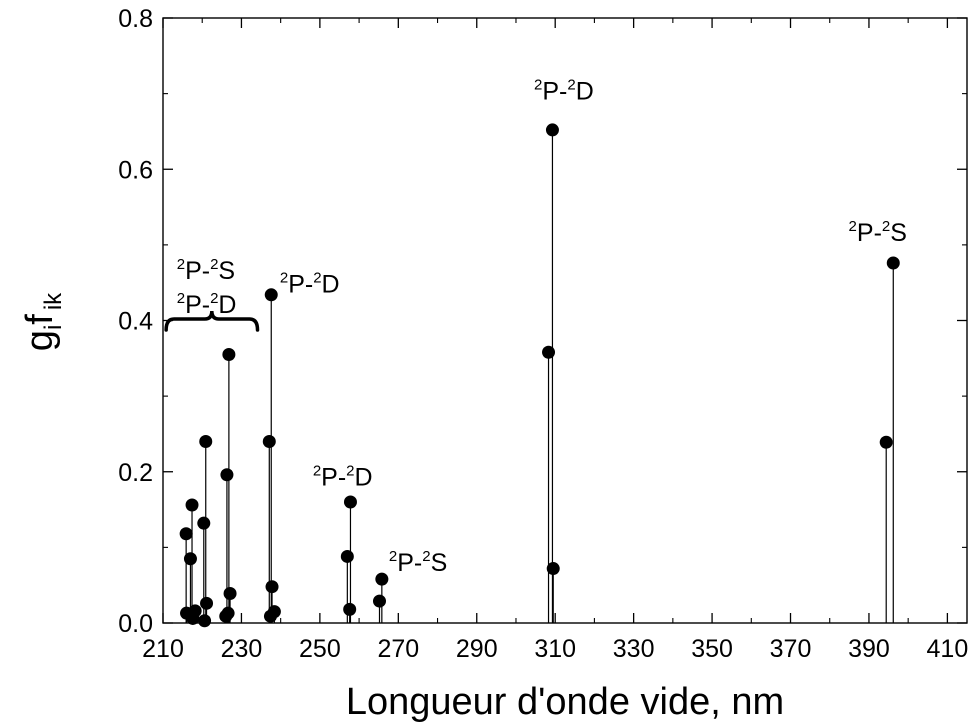 The width and height of the screenshot is (979, 724). What do you see at coordinates (634, 649) in the screenshot?
I see `x-tick-label: 330` at bounding box center [634, 649].